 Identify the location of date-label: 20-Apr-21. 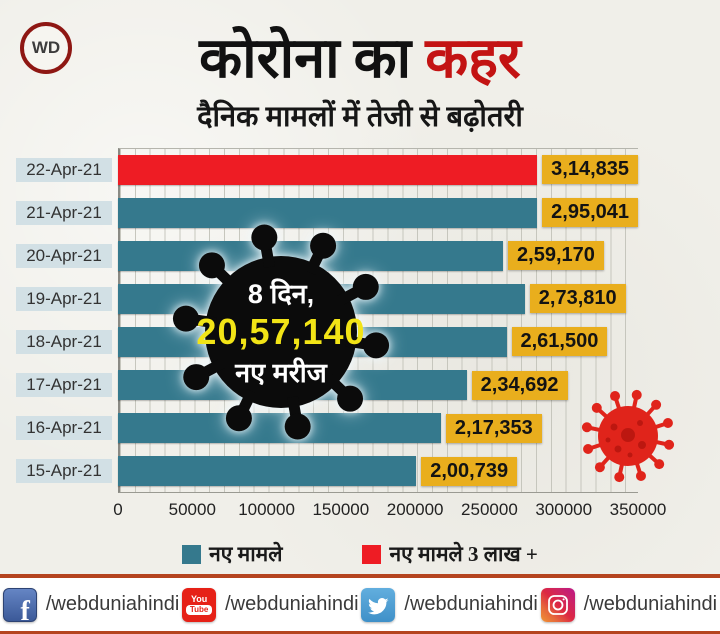
(64, 255).